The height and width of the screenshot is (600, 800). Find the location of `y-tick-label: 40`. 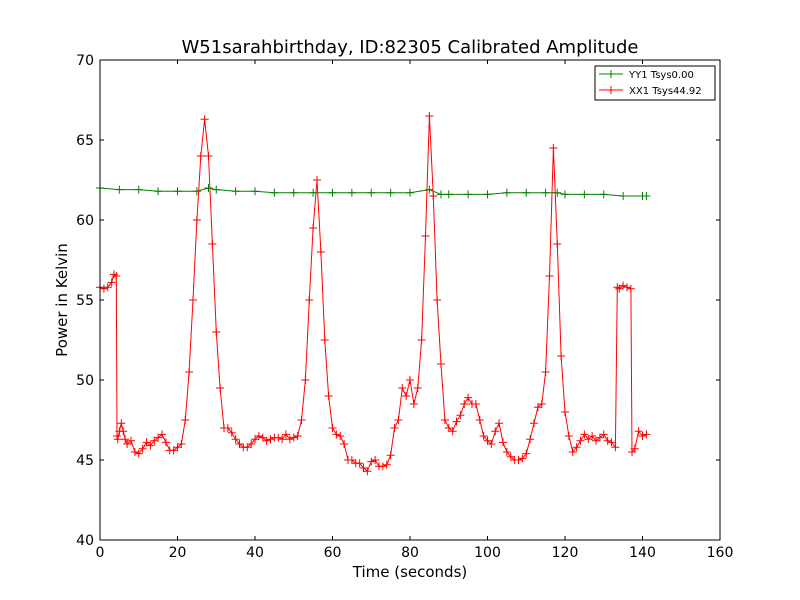

y-tick-label: 40 is located at coordinates (85, 541).